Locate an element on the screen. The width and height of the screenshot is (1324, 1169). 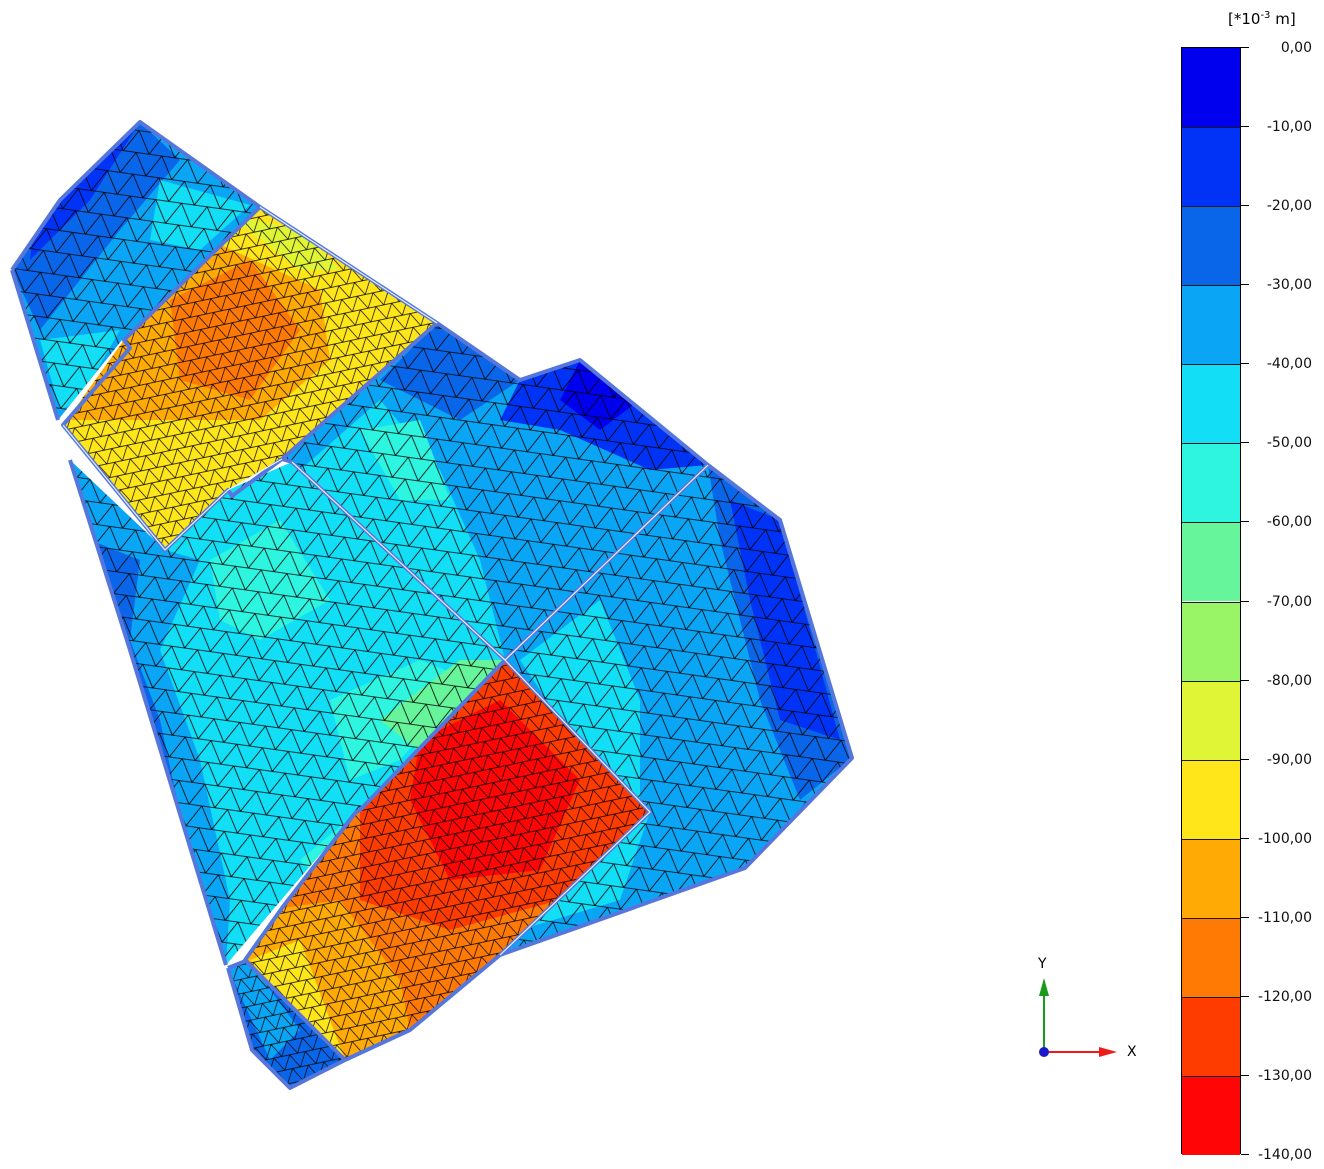
legend-unit-prefix: [*10 is located at coordinates (1244, 19).